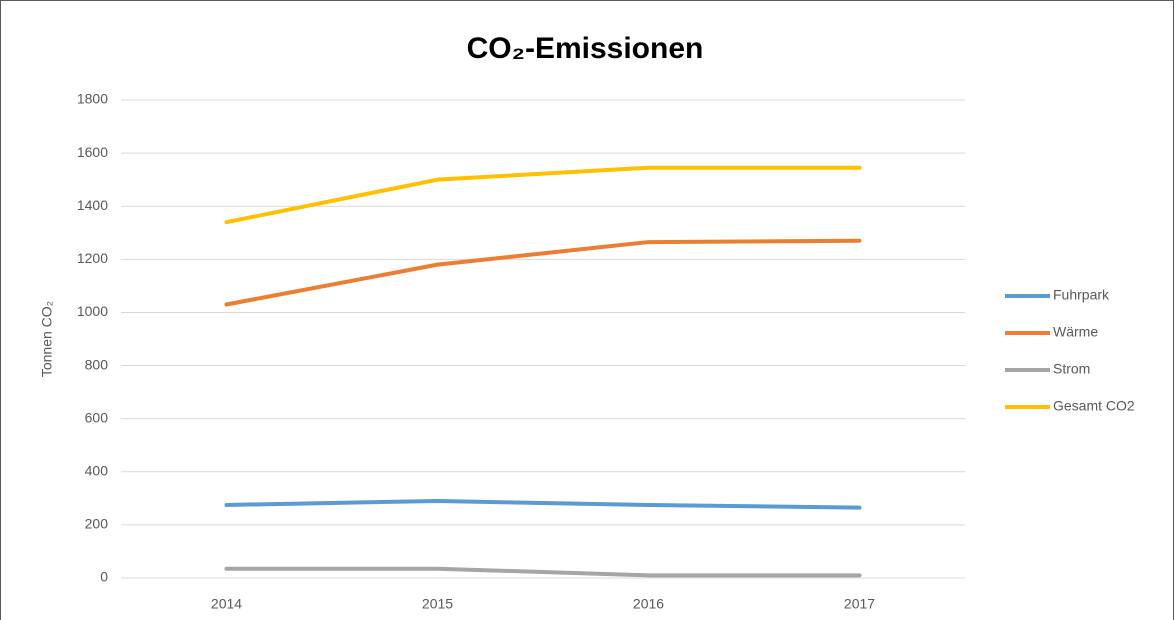 Image resolution: width=1174 pixels, height=620 pixels. Describe the element at coordinates (1075, 332) in the screenshot. I see `legend-label: Wärme` at that location.